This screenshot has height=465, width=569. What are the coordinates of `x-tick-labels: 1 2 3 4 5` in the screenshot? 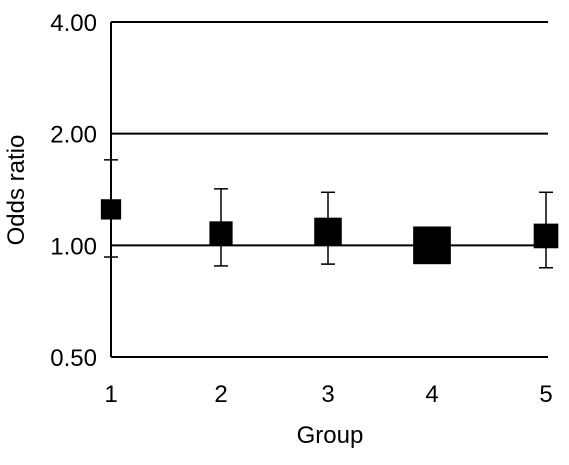 It's located at (328, 394).